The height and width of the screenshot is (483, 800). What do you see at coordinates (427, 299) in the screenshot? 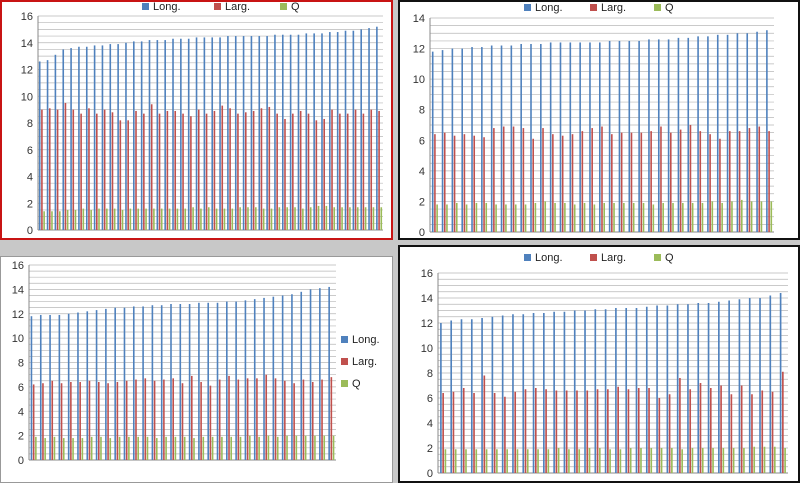
I see `y-tick-label: 14` at bounding box center [427, 299].